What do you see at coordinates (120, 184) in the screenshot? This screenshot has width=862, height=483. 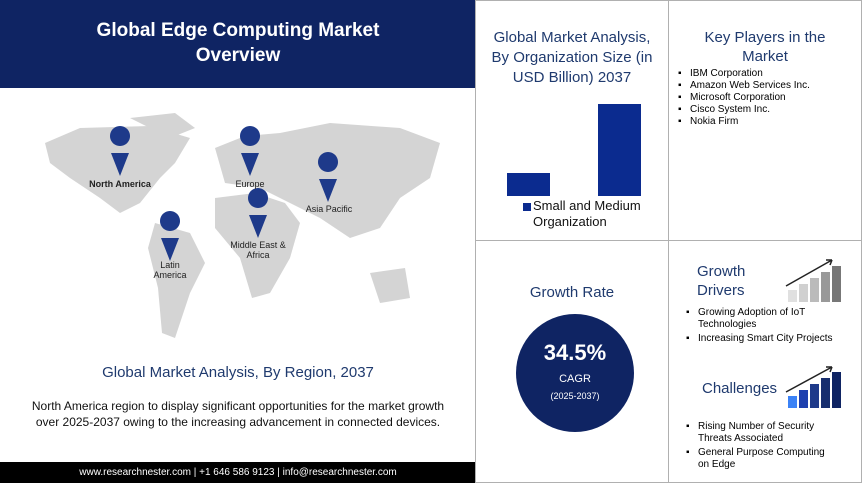 I see `region-label: North America` at bounding box center [120, 184].